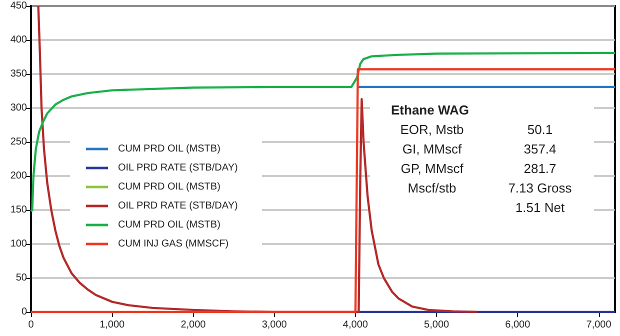 The width and height of the screenshot is (620, 336). What do you see at coordinates (19, 142) in the screenshot?
I see `y-tick-label: 250` at bounding box center [19, 142].